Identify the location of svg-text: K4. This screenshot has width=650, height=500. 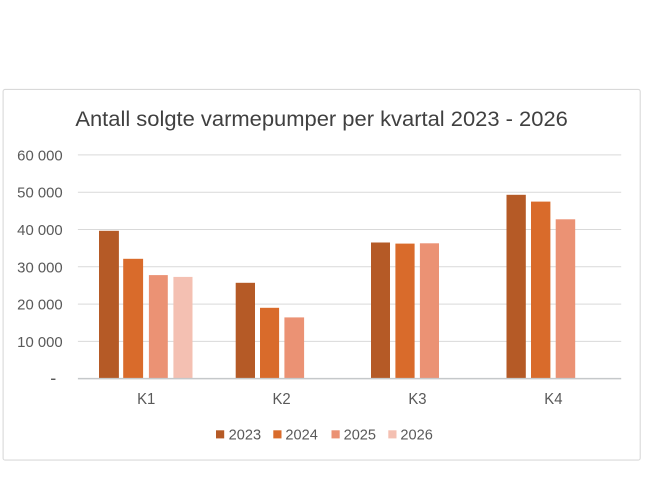
(553, 399).